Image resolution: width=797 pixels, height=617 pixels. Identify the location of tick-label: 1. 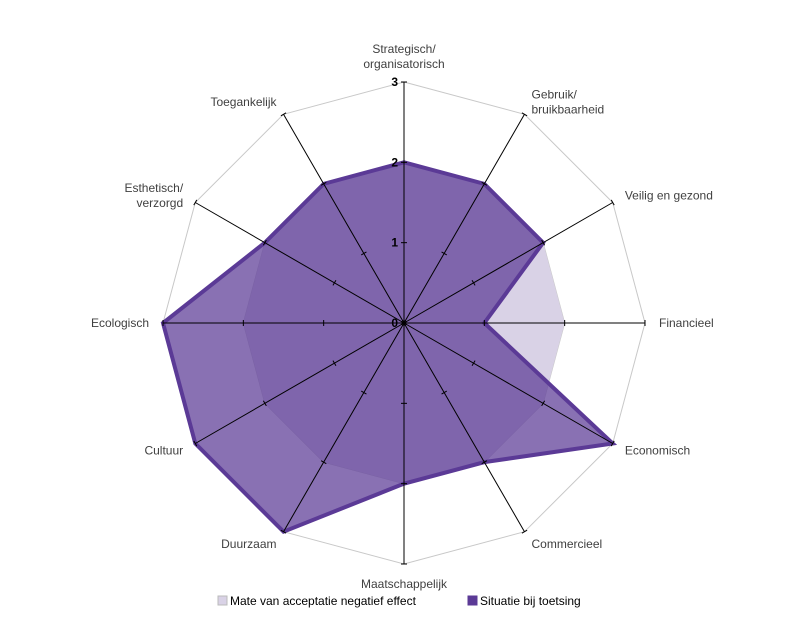
(394, 243).